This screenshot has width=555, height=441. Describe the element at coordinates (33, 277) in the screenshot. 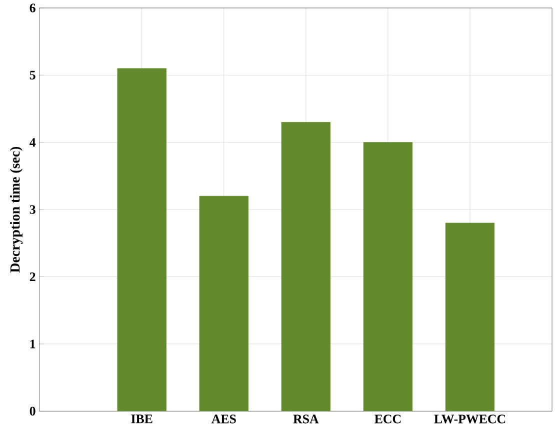

I see `y-tick-label: 2` at that location.